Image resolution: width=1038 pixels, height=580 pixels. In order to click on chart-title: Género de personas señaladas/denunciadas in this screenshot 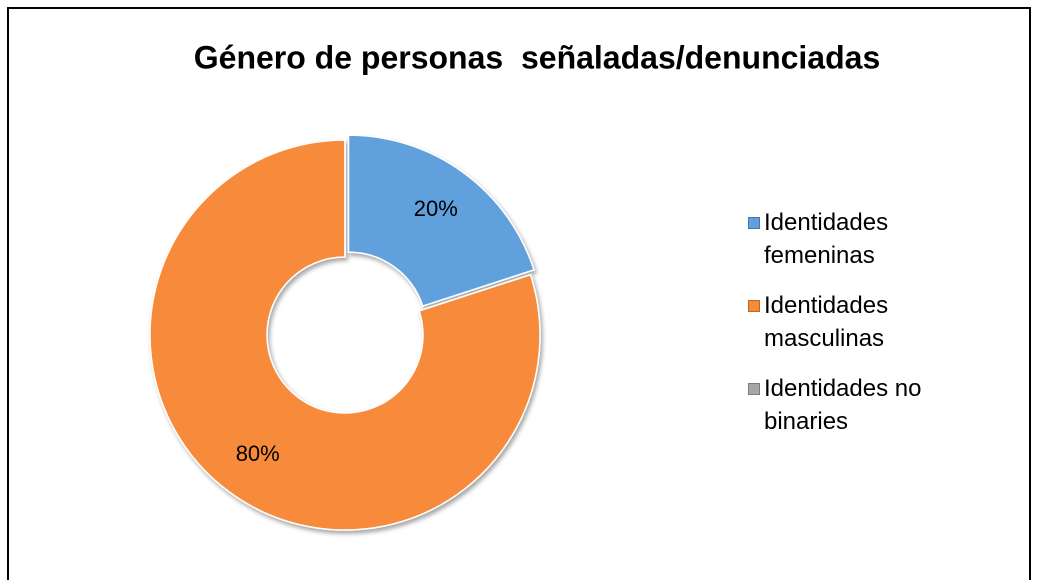, I will do `click(537, 57)`.